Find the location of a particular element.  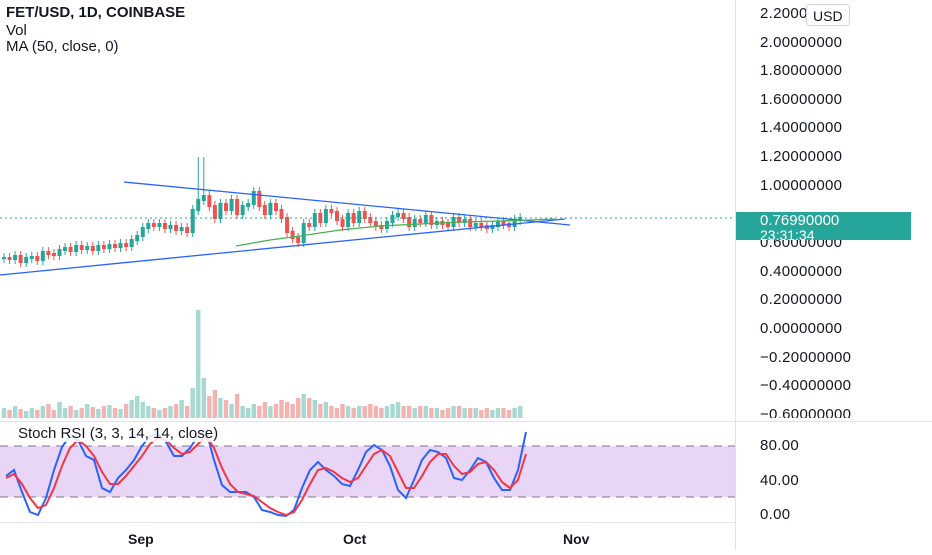

last-price-badge: 0.76990000 23:31:34 is located at coordinates (823, 227).